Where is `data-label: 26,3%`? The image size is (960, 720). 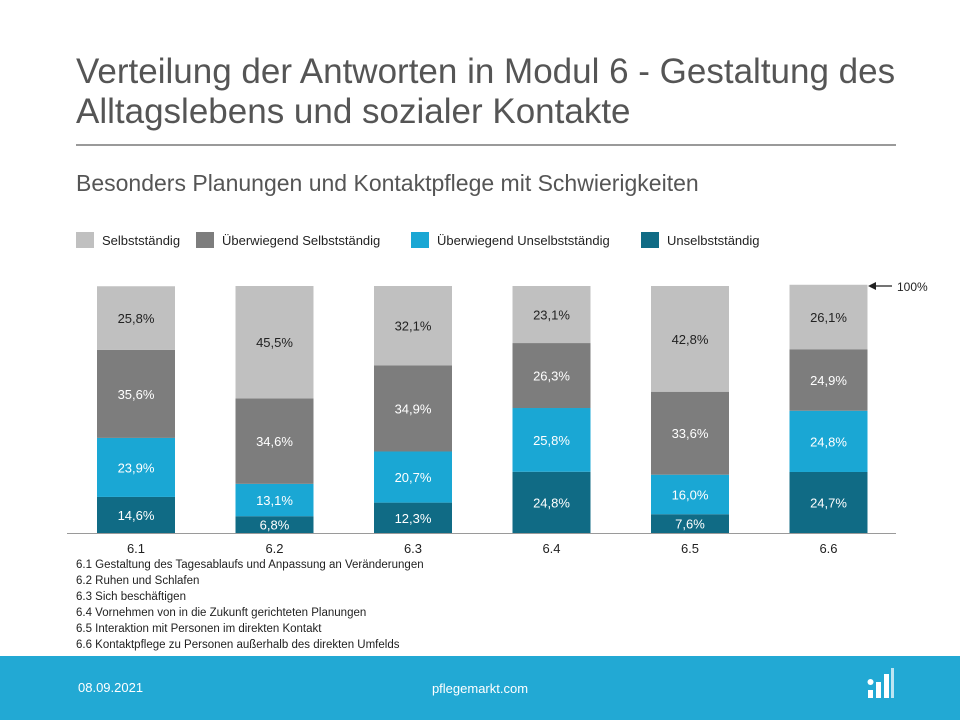
data-label: 26,3% is located at coordinates (551, 376).